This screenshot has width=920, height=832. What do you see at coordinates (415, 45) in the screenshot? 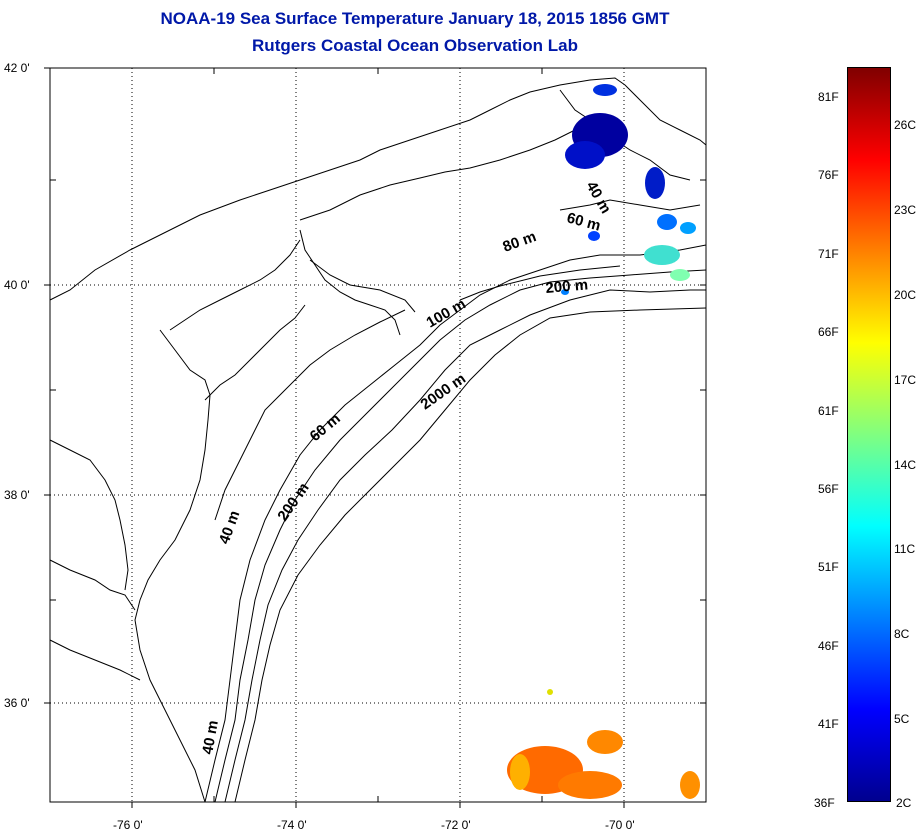
I see `map-subtitle: Rutgers Coastal Ocean Observation Lab` at bounding box center [415, 45].